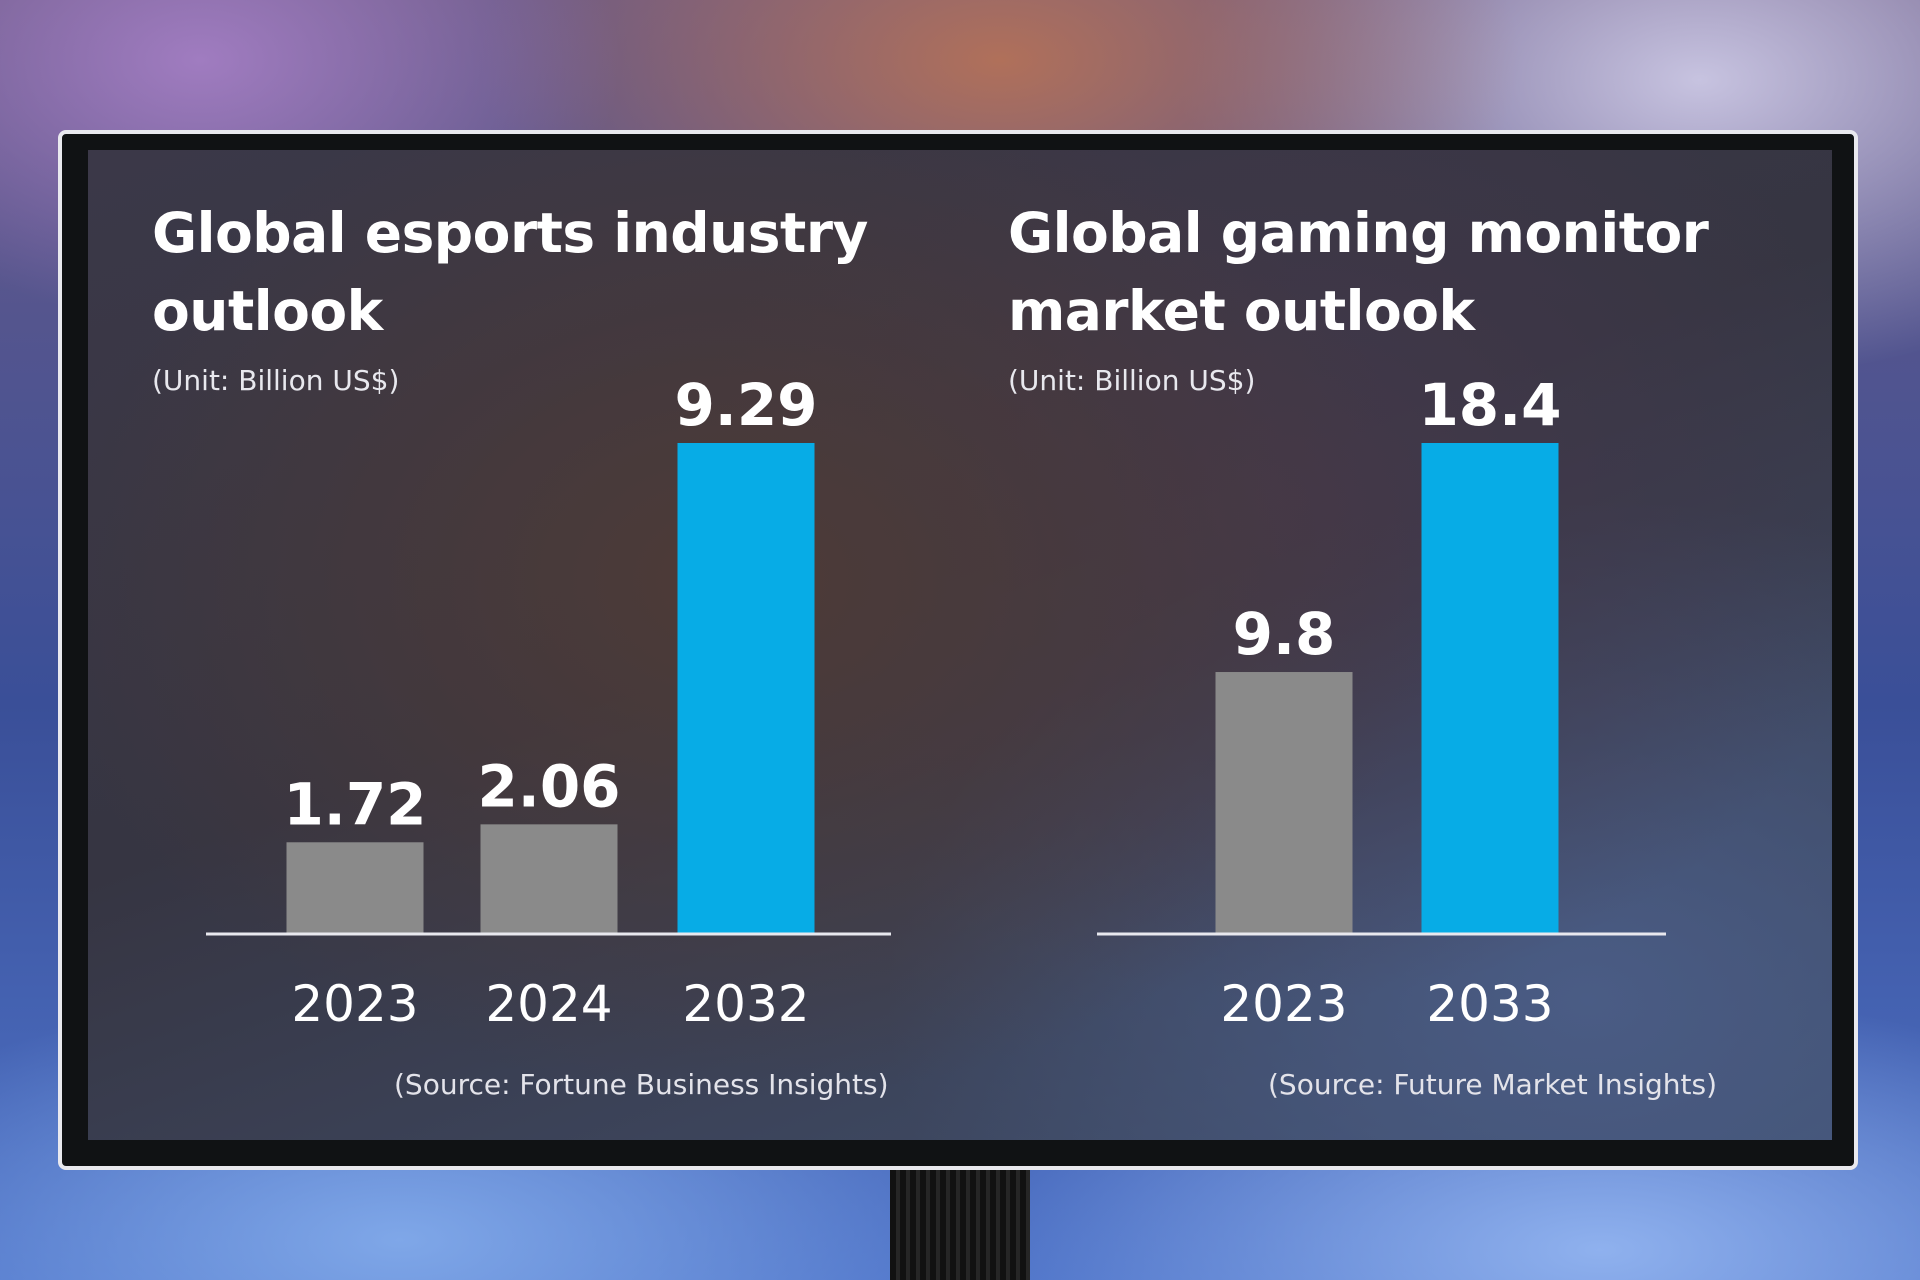 The image size is (1920, 1280). What do you see at coordinates (548, 786) in the screenshot?
I see `esports-value-label-2024: 2.06` at bounding box center [548, 786].